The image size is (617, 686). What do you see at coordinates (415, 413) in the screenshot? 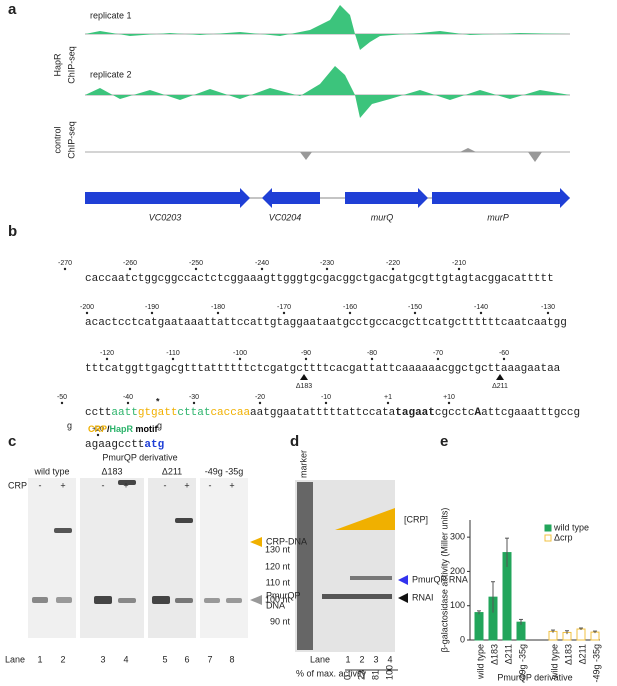
I see `sequence-segment: tagaat` at bounding box center [415, 413].